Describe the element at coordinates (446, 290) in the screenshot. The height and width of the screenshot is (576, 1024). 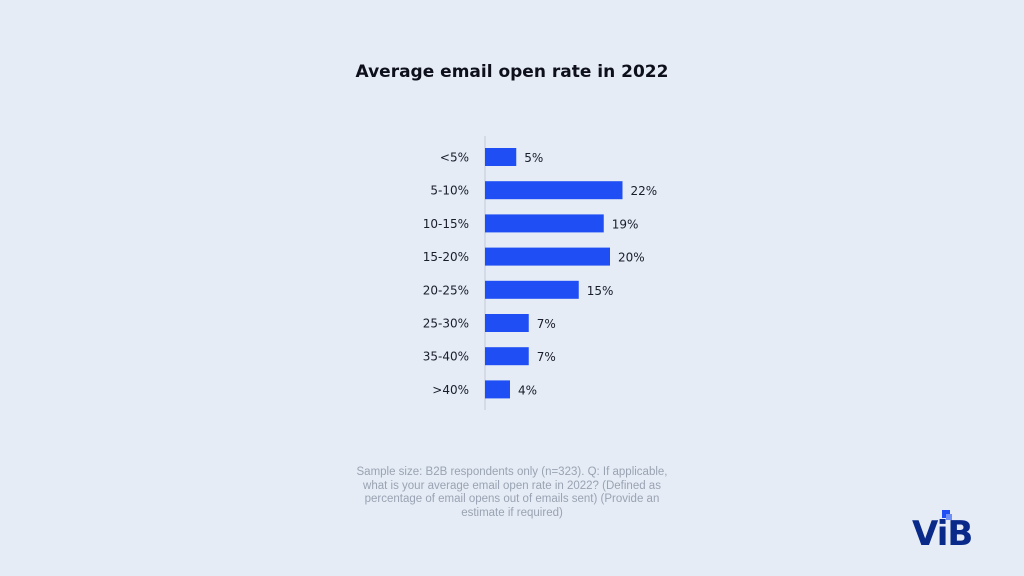
I see `category-tick-label: 20-25%` at that location.